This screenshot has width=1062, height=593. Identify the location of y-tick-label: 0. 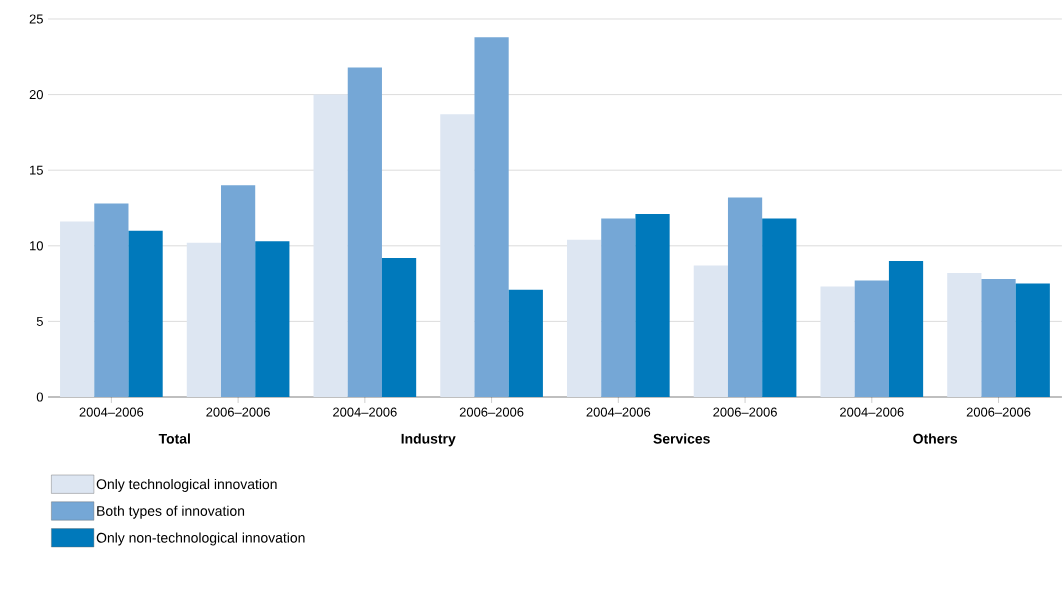
(39, 397).